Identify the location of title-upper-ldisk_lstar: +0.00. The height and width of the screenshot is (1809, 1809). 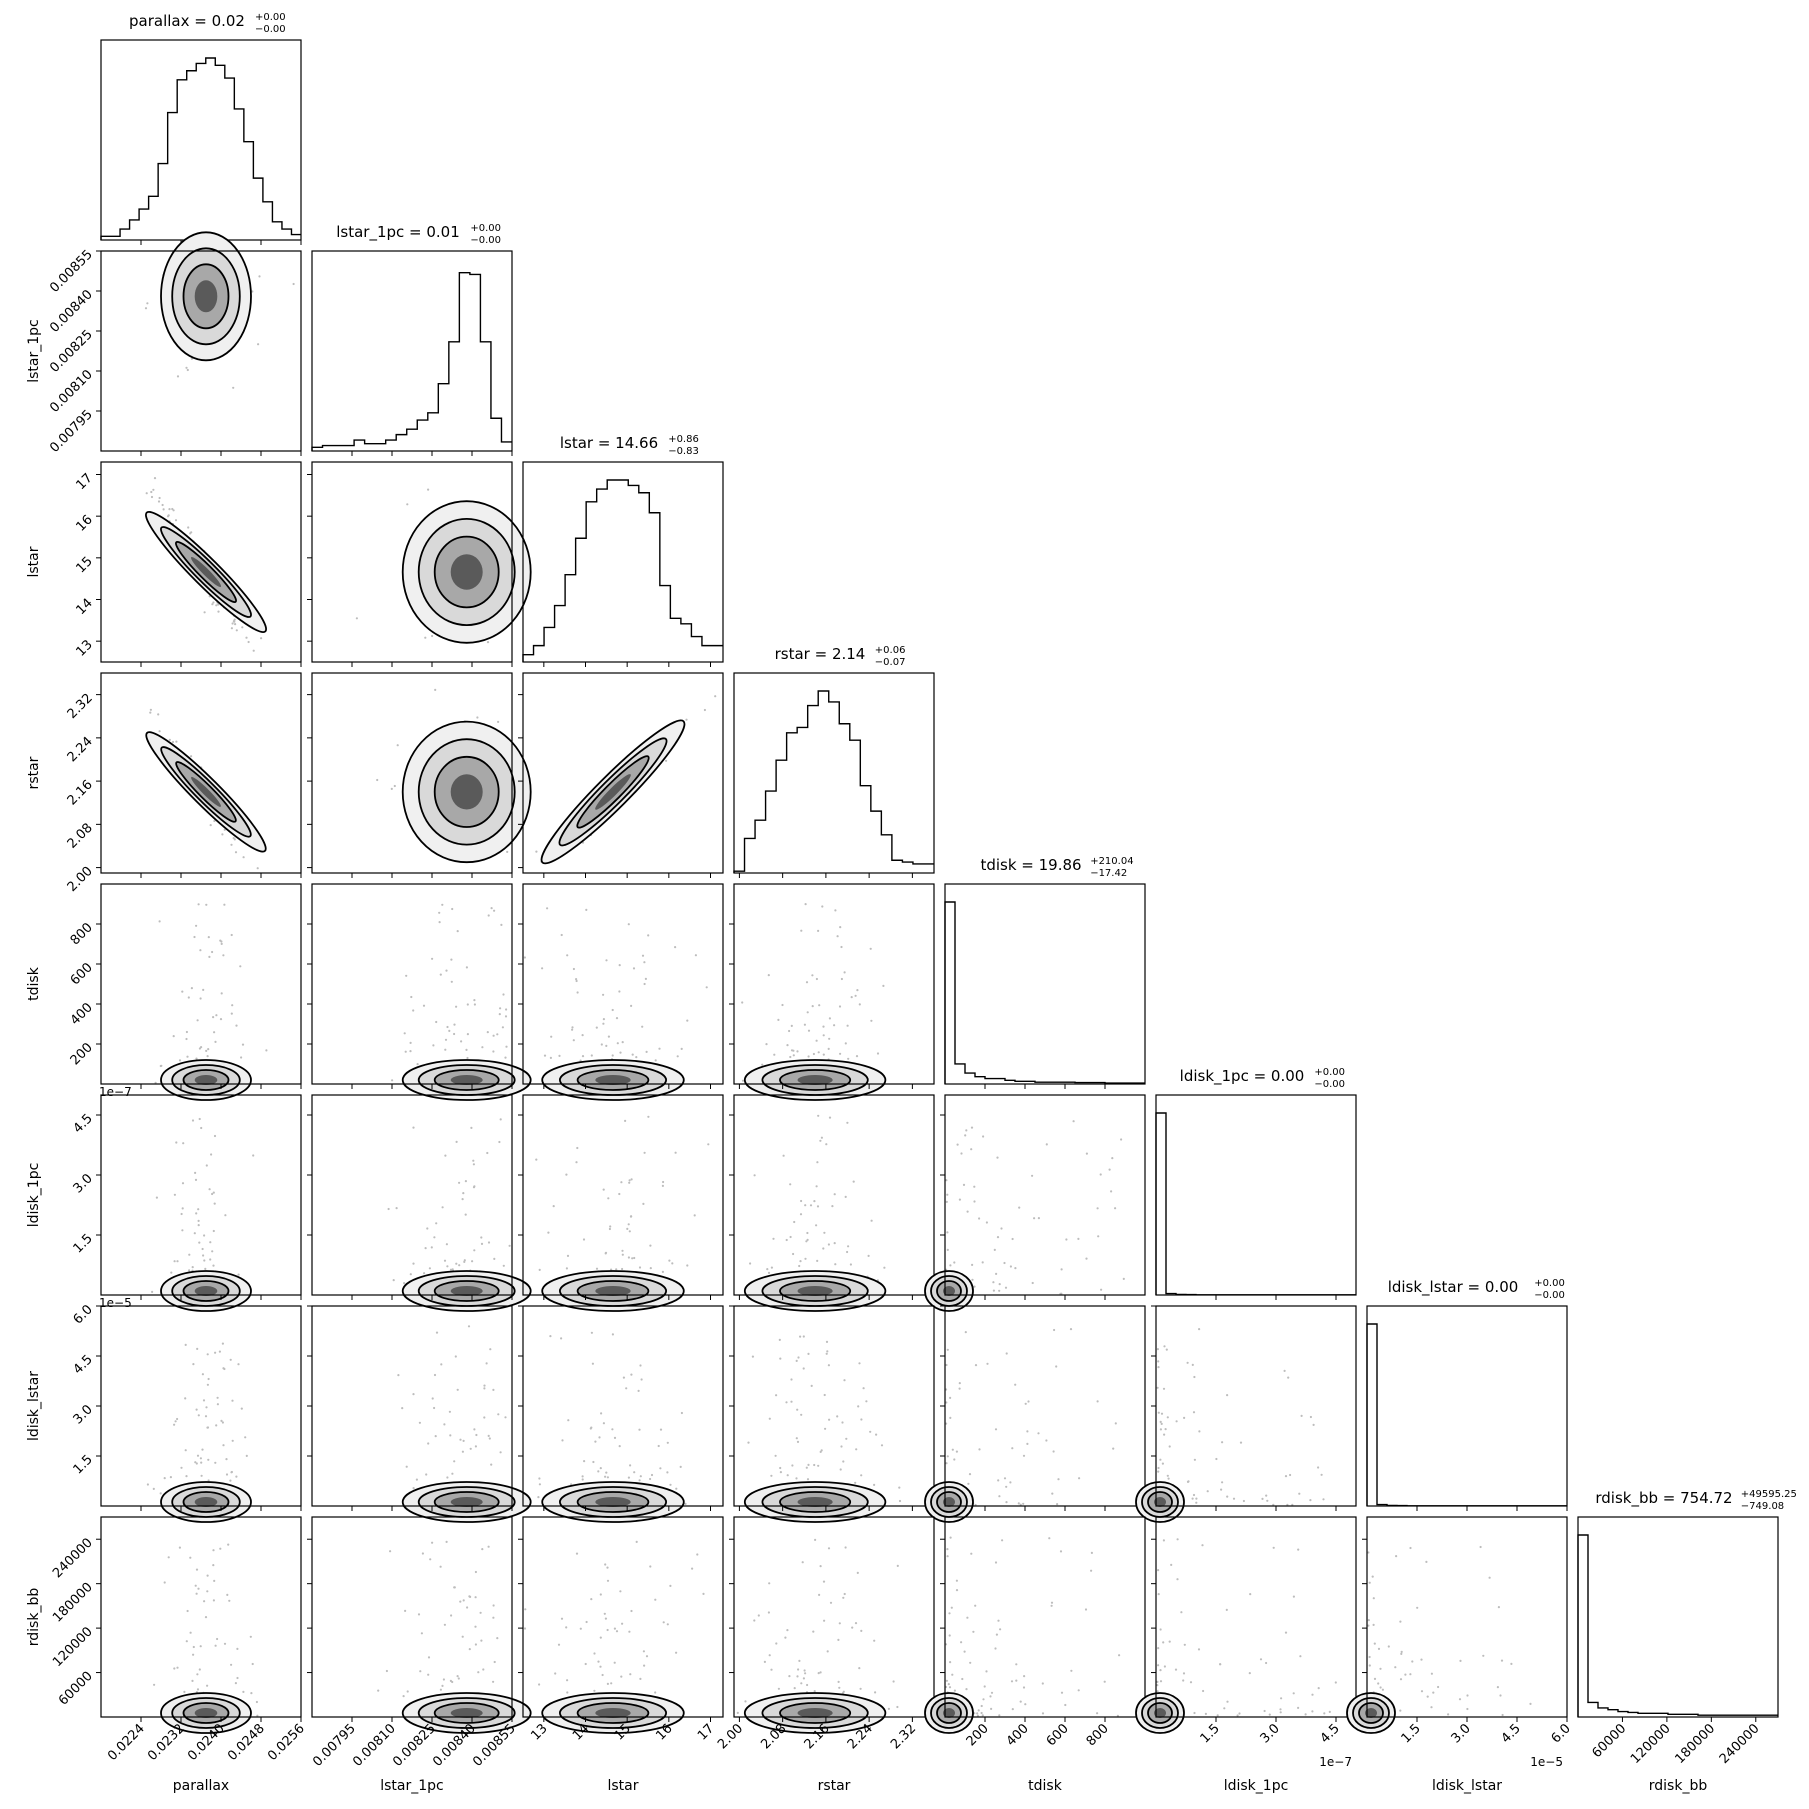
(1549, 1283).